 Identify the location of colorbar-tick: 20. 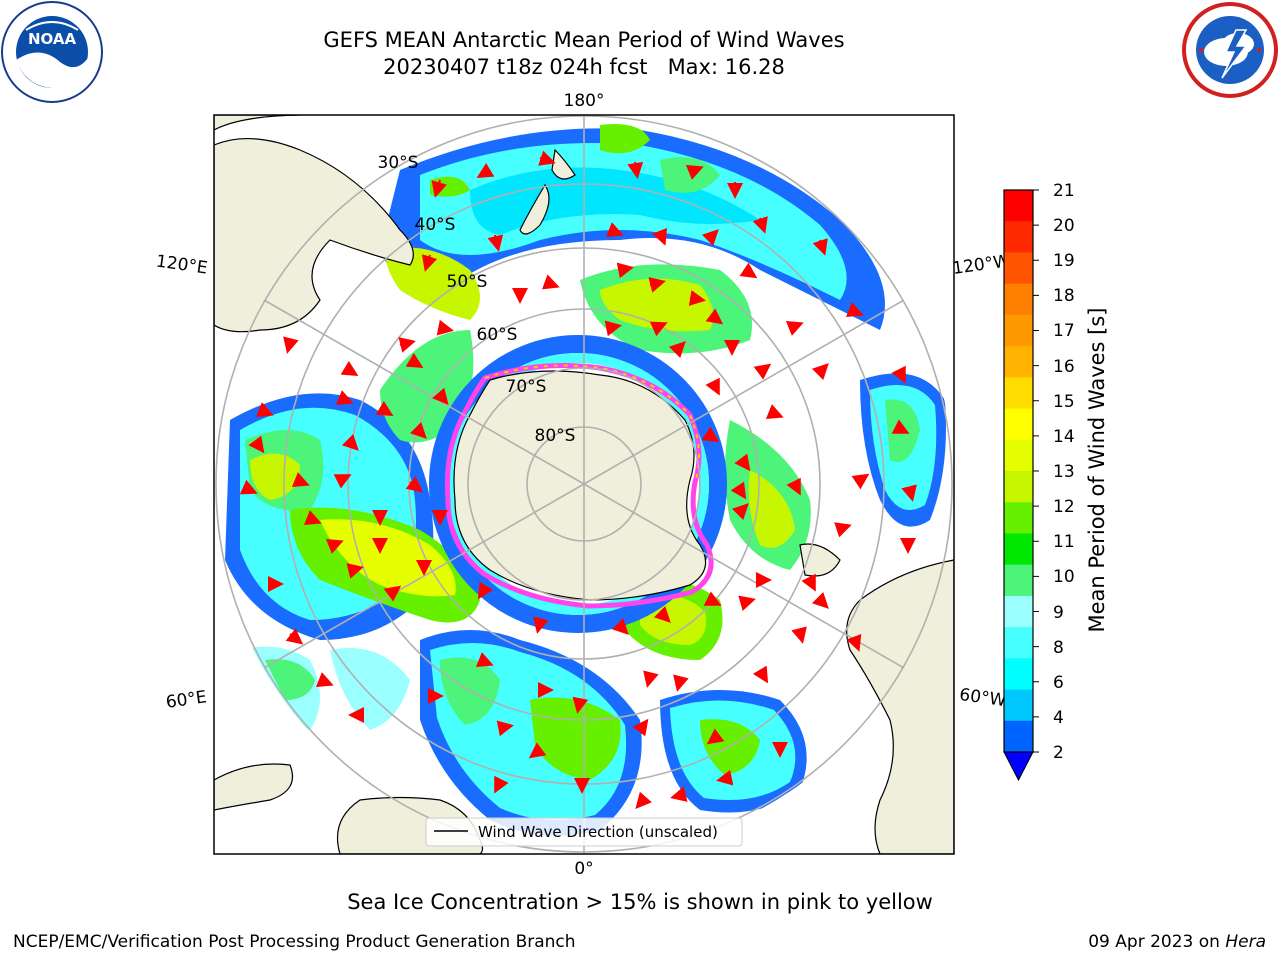
(1064, 226).